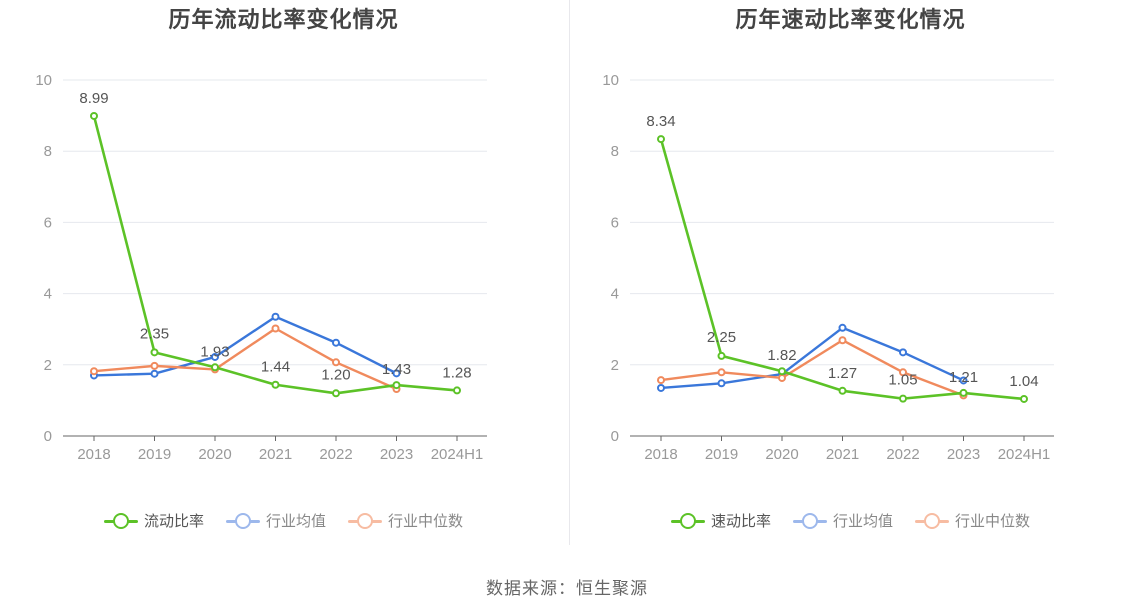 Image resolution: width=1134 pixels, height=612 pixels. Describe the element at coordinates (842, 373) in the screenshot. I see `data-label: 1.27` at that location.